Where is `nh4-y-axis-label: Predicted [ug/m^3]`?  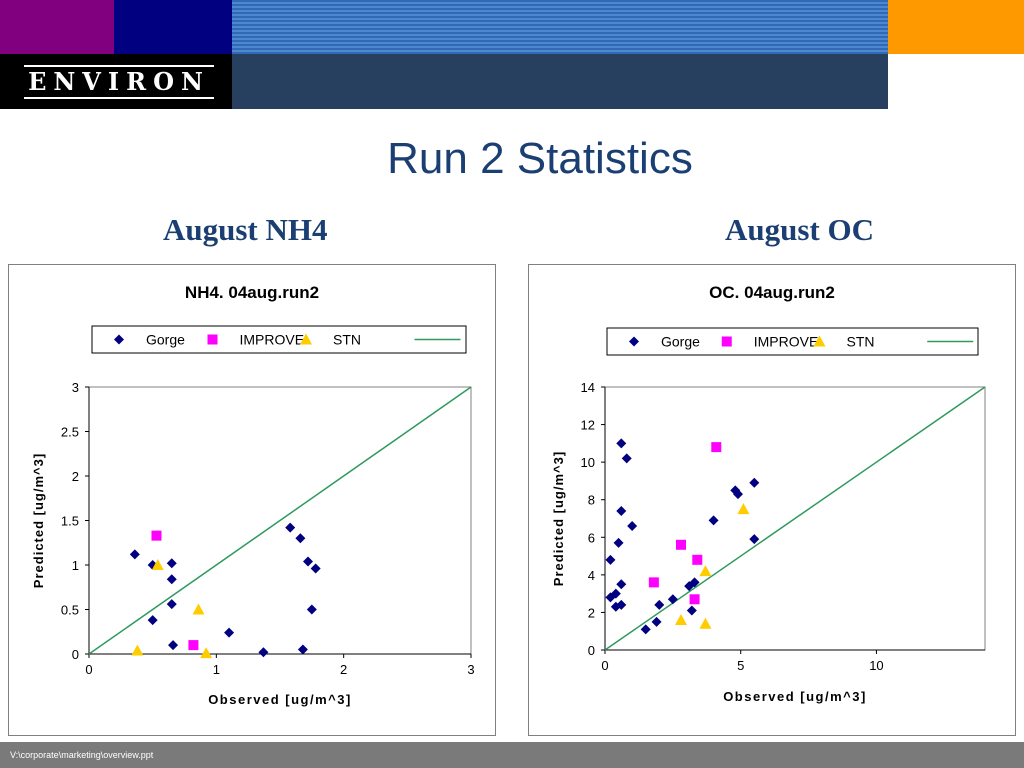 nh4-y-axis-label: Predicted [ug/m^3] is located at coordinates (38, 520).